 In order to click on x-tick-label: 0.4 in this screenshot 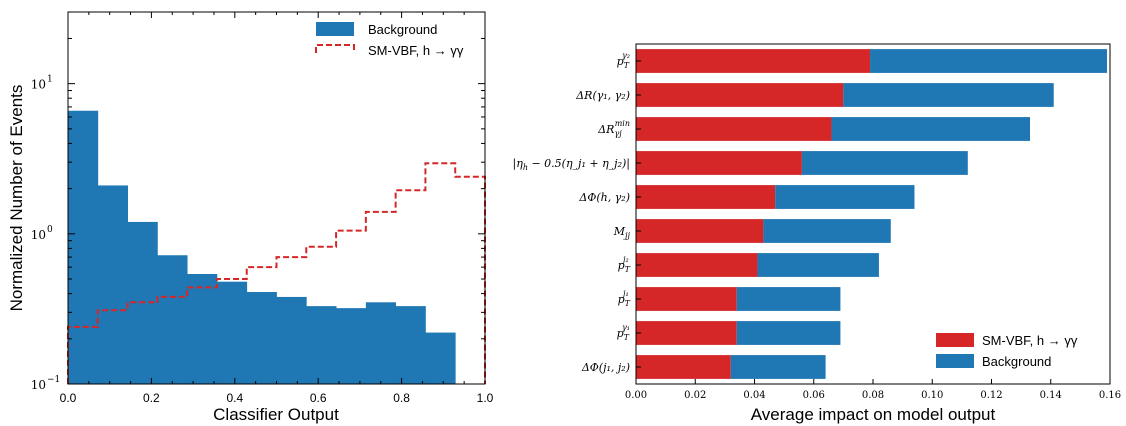, I will do `click(234, 398)`.